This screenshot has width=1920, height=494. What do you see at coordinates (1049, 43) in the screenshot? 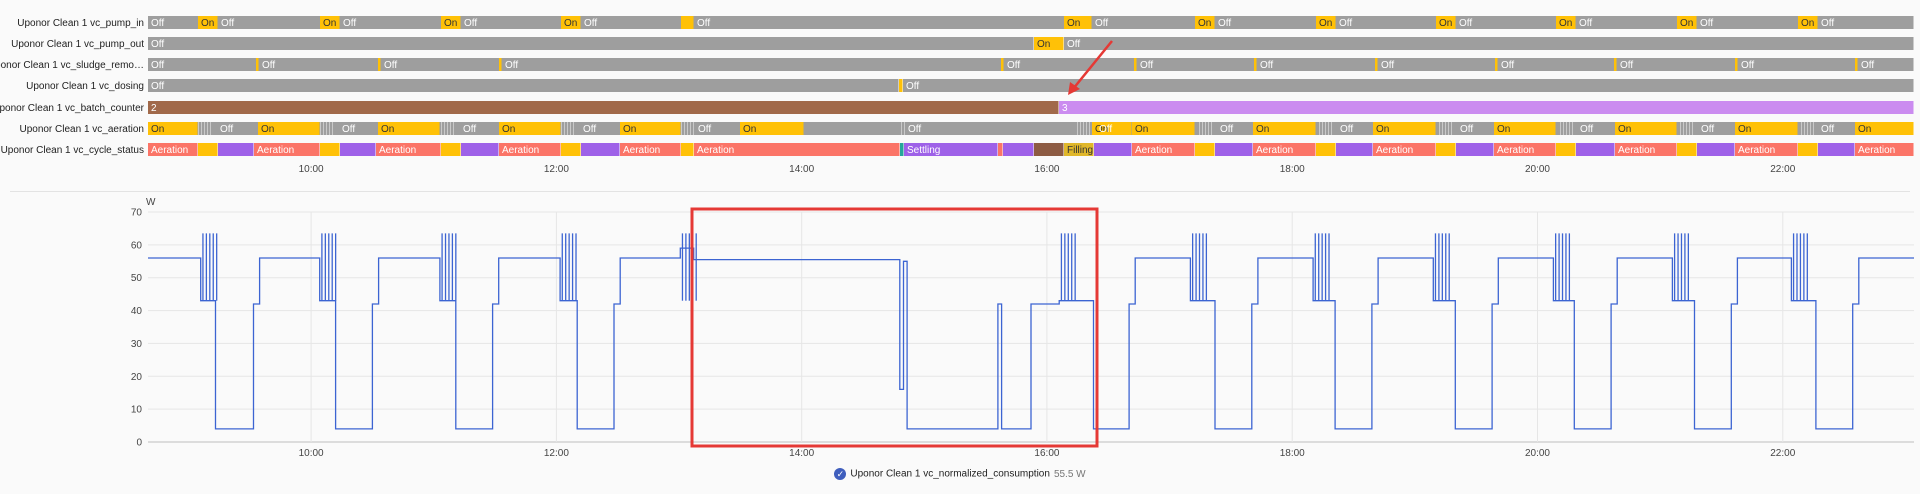
I see `pump-out-on` at bounding box center [1049, 43].